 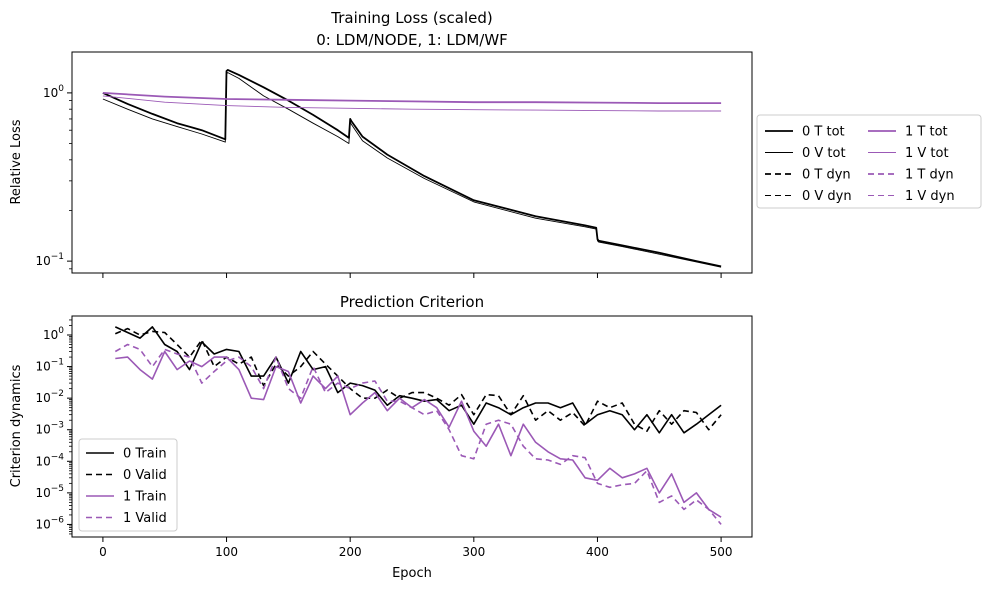 I want to click on bottom-x-tick-label: 300, so click(x=473, y=552).